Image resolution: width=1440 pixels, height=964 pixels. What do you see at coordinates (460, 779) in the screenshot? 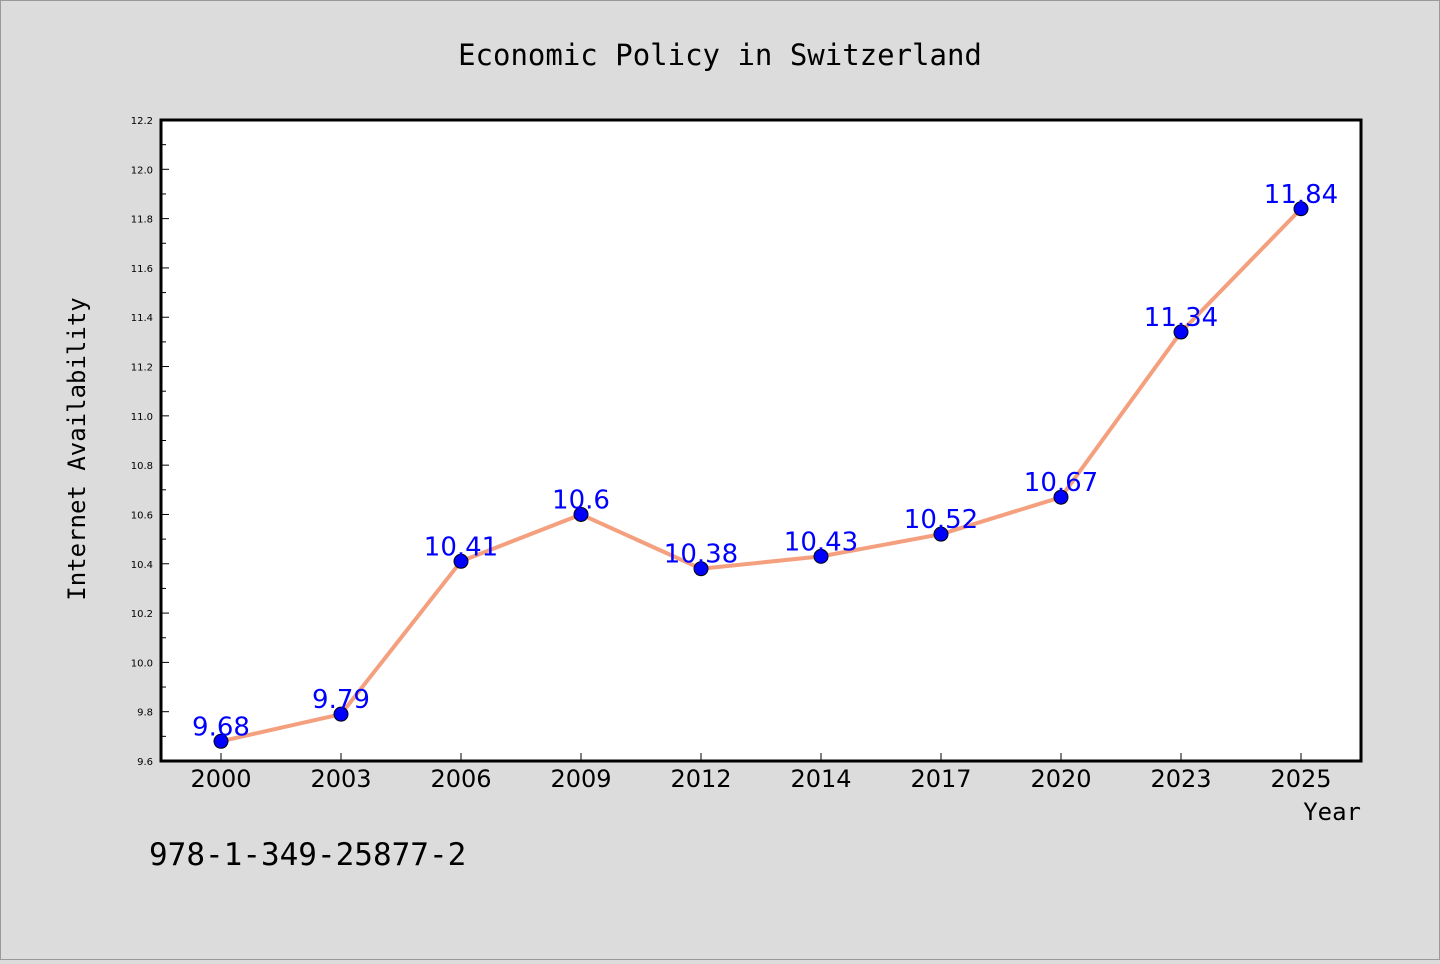
I see `x-tick-label: 2006` at bounding box center [460, 779].